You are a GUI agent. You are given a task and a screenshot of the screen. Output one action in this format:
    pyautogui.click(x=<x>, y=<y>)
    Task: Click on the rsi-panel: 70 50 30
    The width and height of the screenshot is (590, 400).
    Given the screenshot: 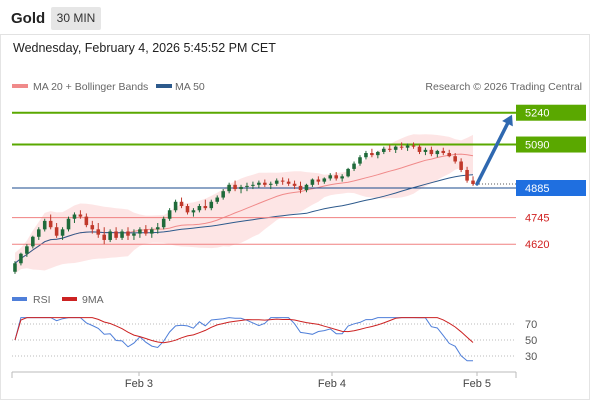 What is the action you would take?
    pyautogui.click(x=274, y=340)
    